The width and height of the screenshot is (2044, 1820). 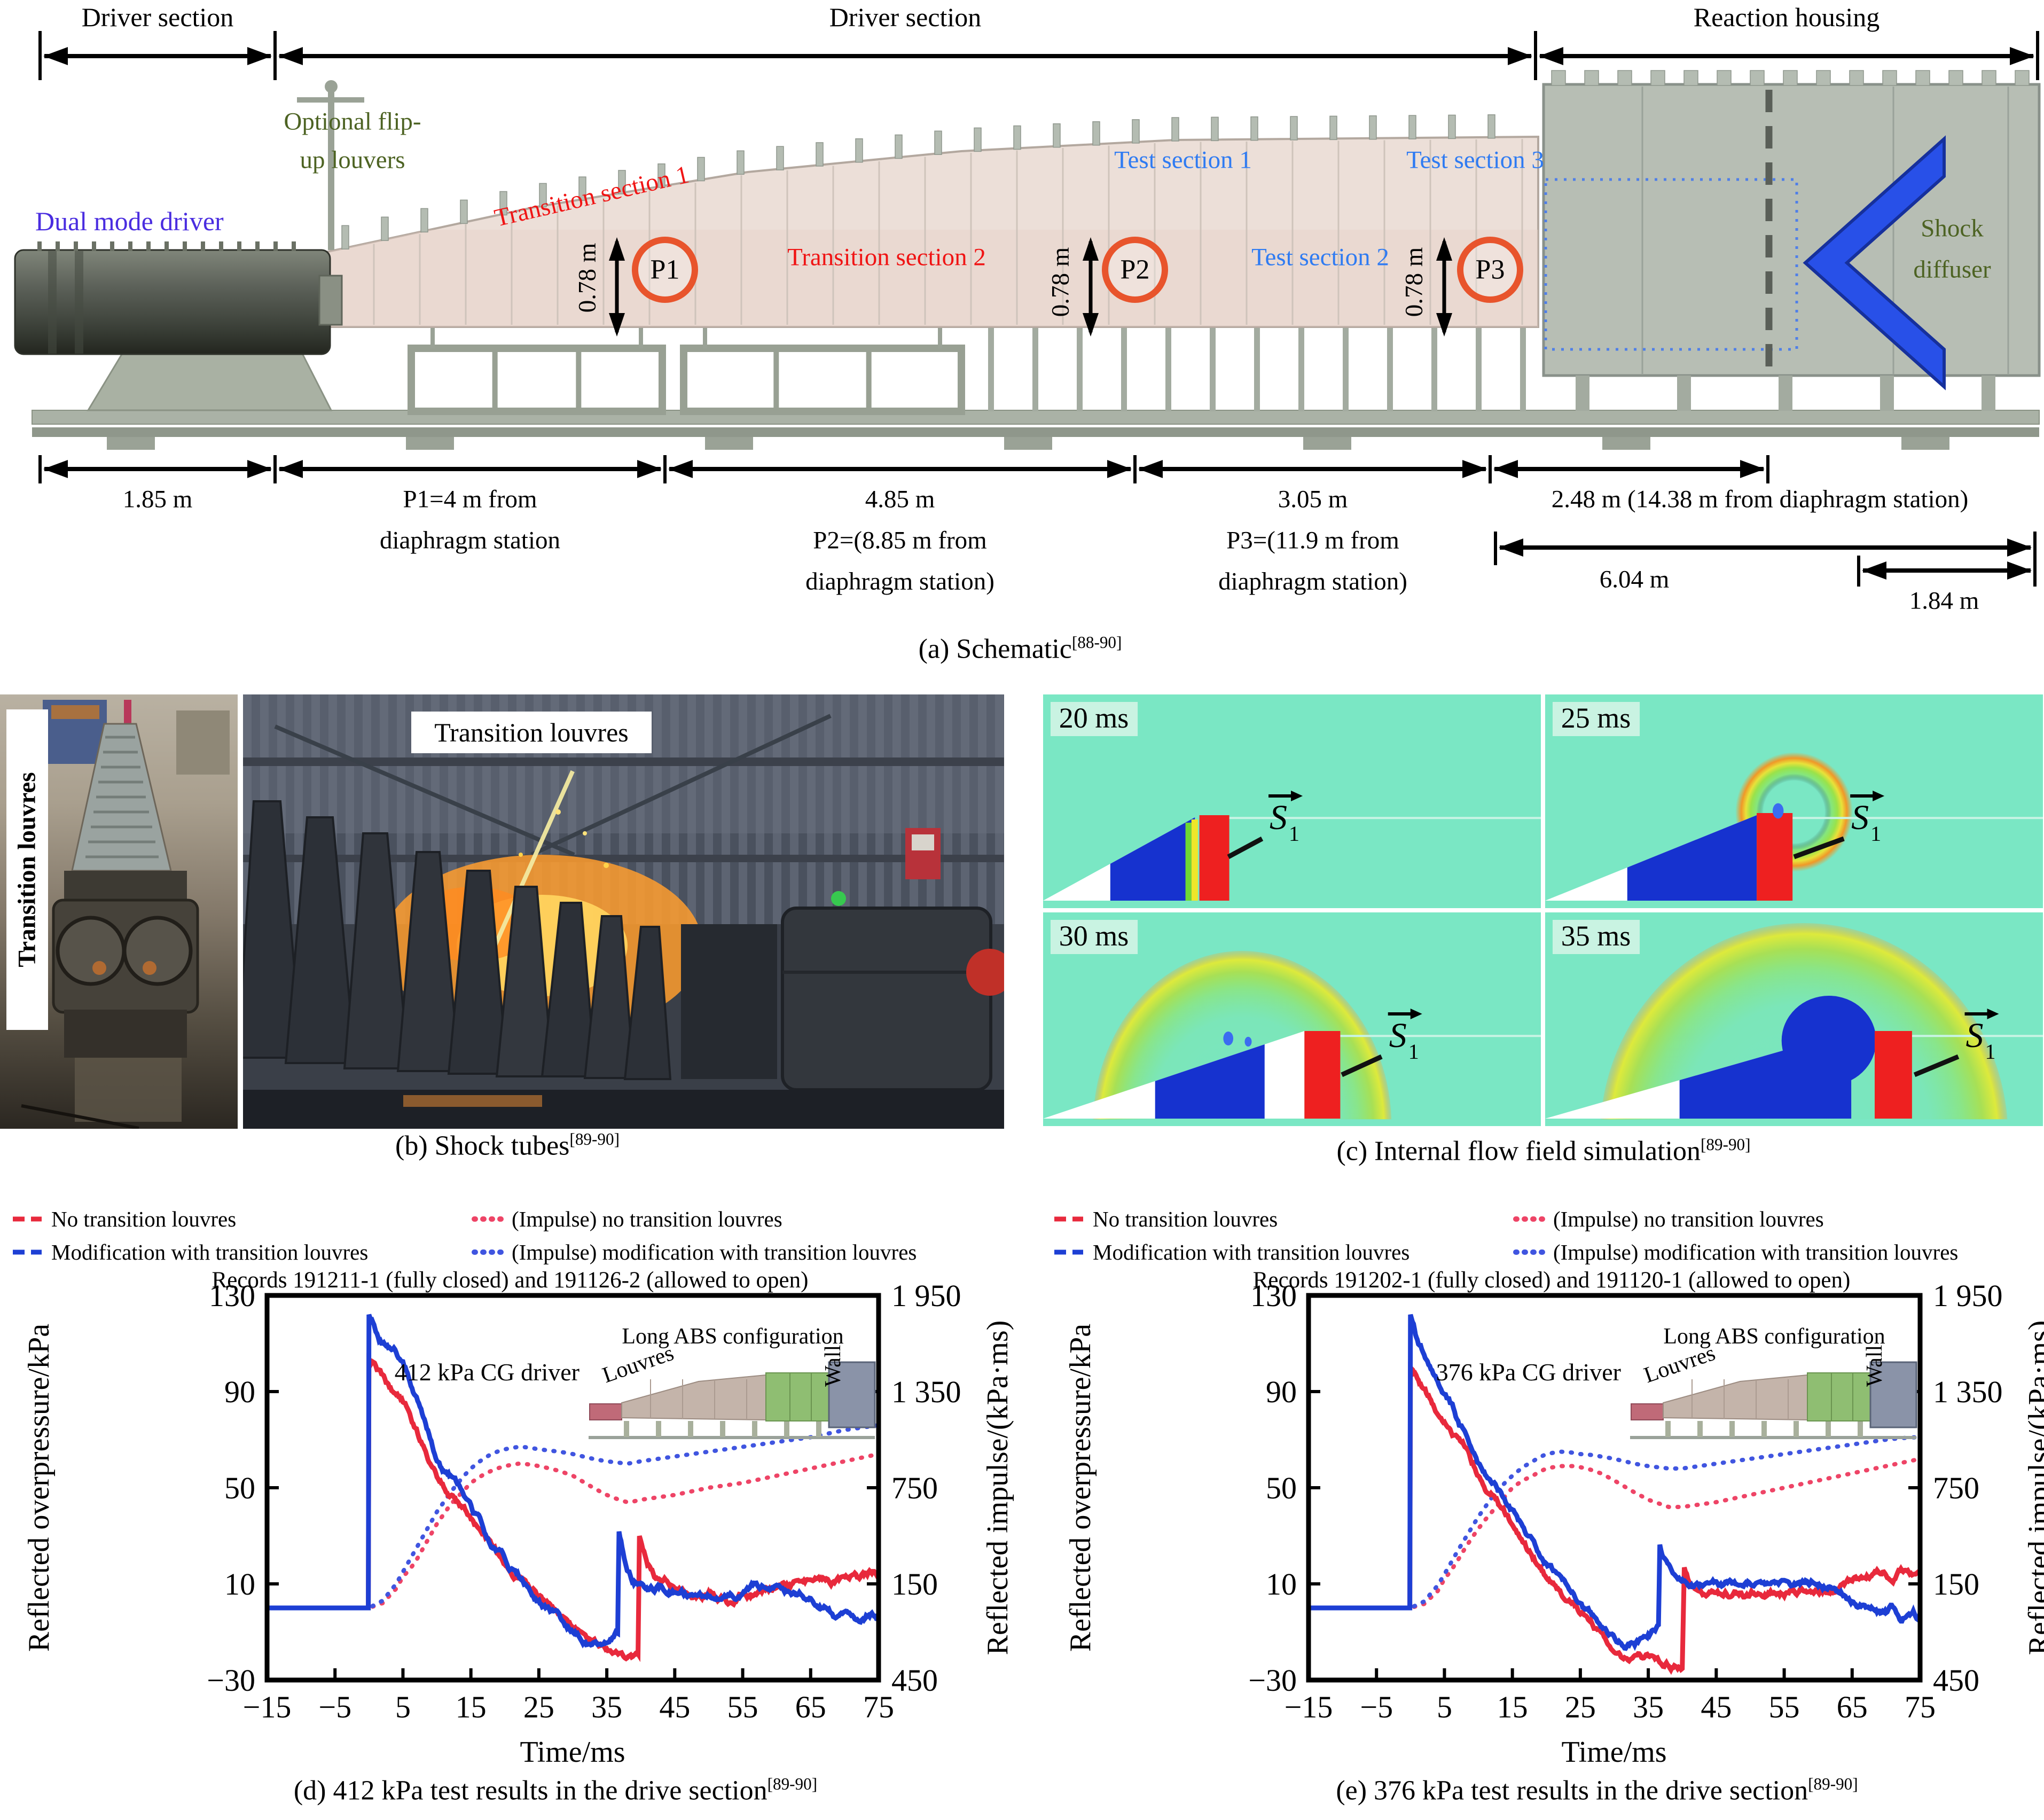 What do you see at coordinates (1887, 393) in the screenshot?
I see `housing-leg` at bounding box center [1887, 393].